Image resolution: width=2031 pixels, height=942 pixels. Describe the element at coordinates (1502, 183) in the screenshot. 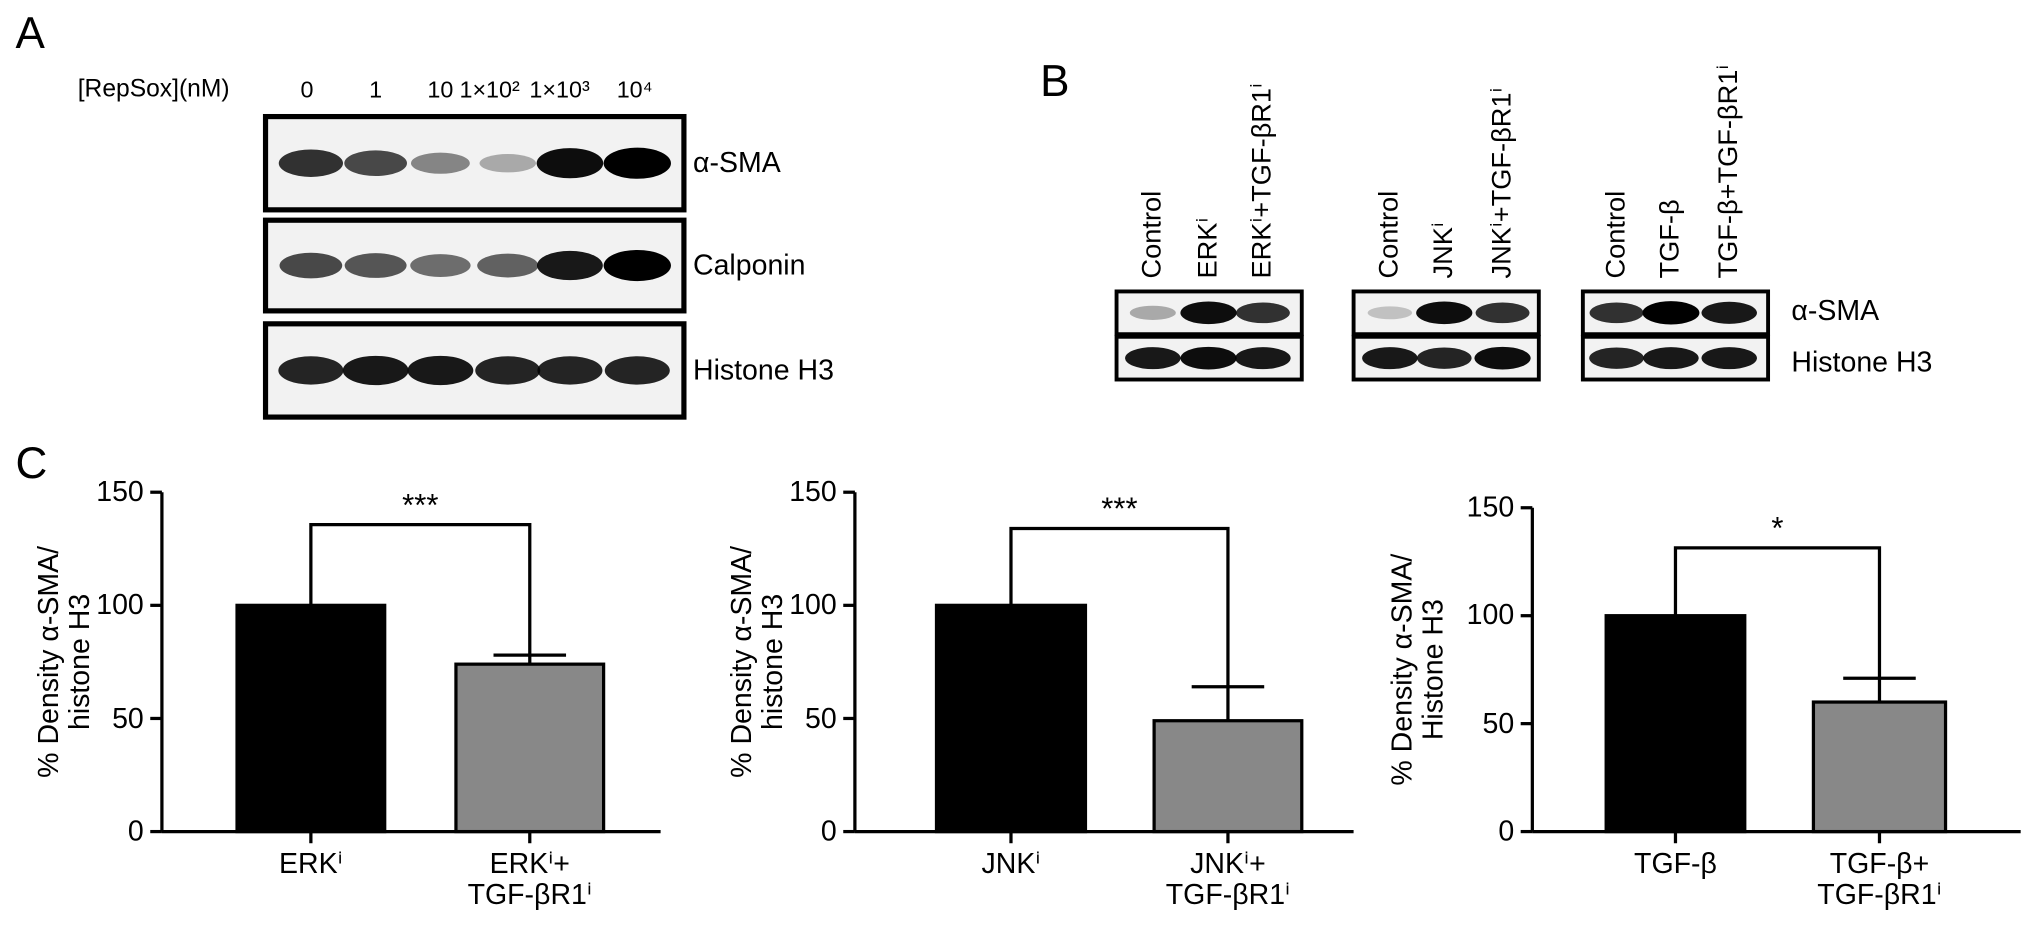

I see `lane-label: JNKⁱ+TGF-βR1ⁱ` at that location.